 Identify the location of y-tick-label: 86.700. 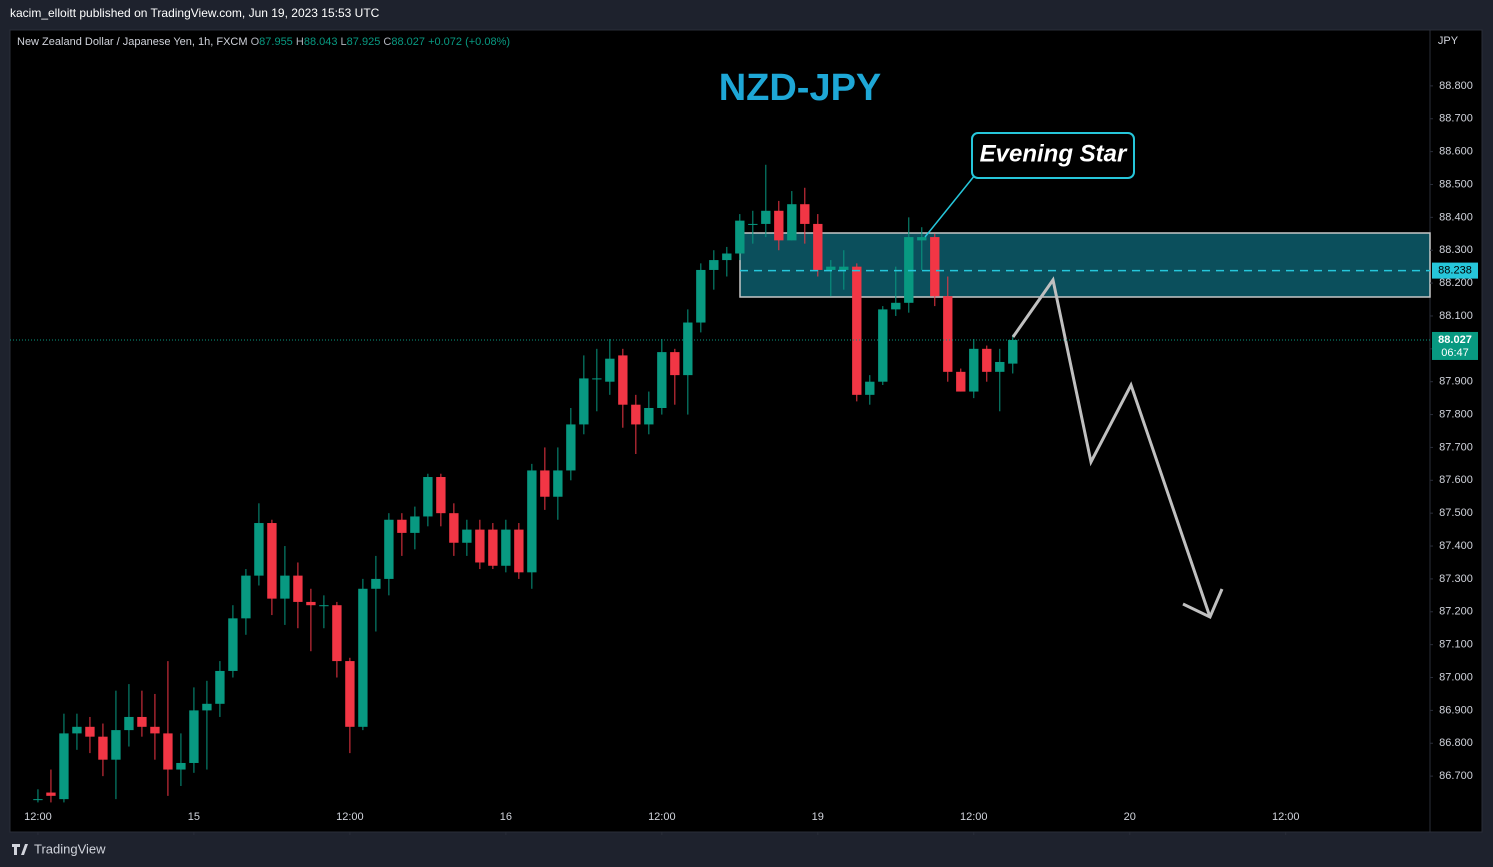
(1456, 776).